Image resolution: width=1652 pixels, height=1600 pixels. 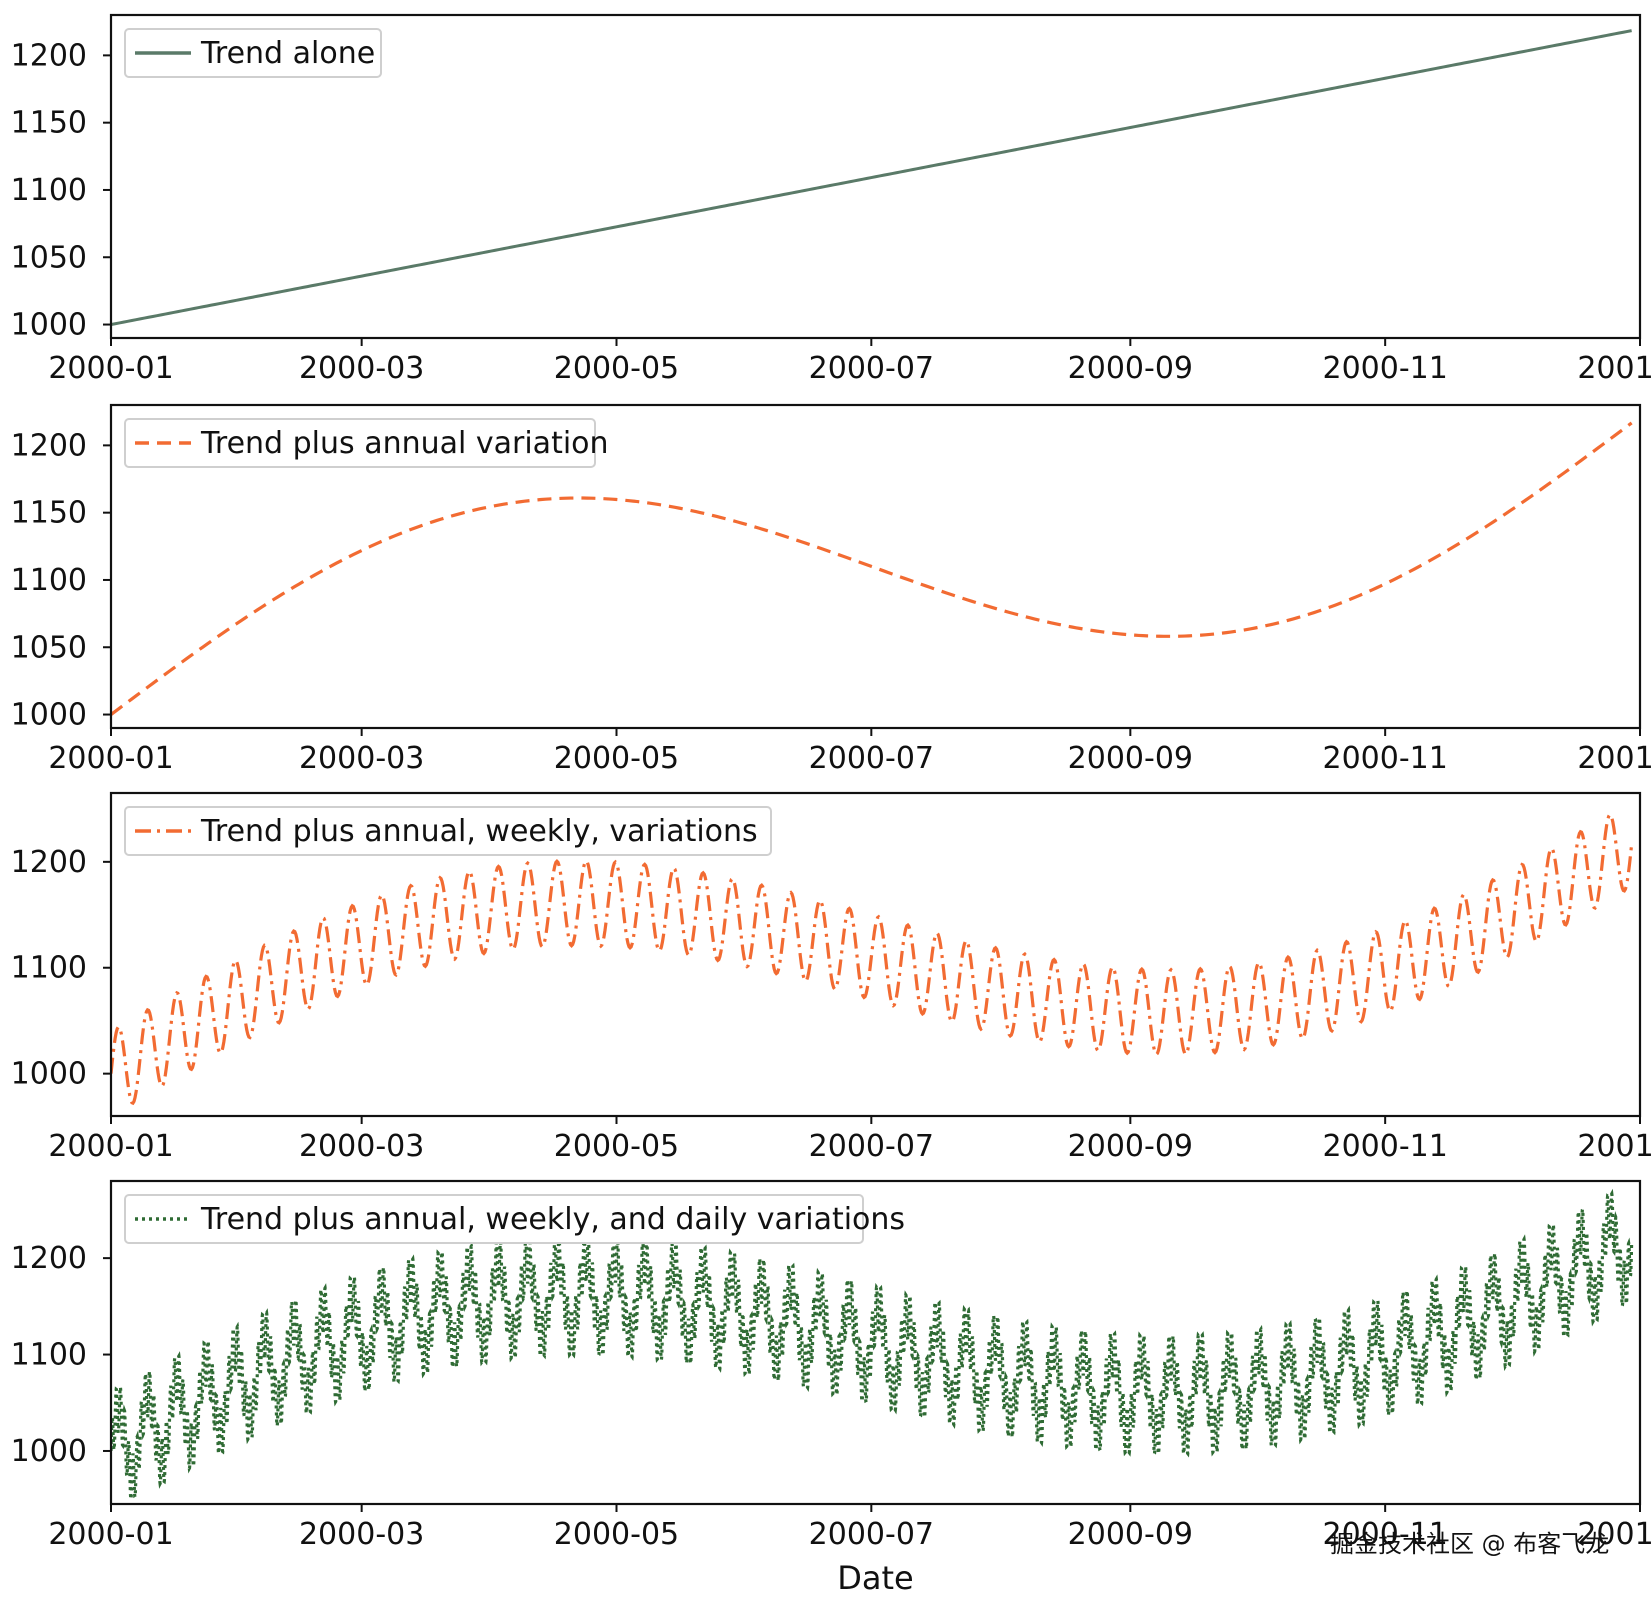 I want to click on watermark: 掘金技术社区 @ 布客飞龙, so click(x=1469, y=1544).